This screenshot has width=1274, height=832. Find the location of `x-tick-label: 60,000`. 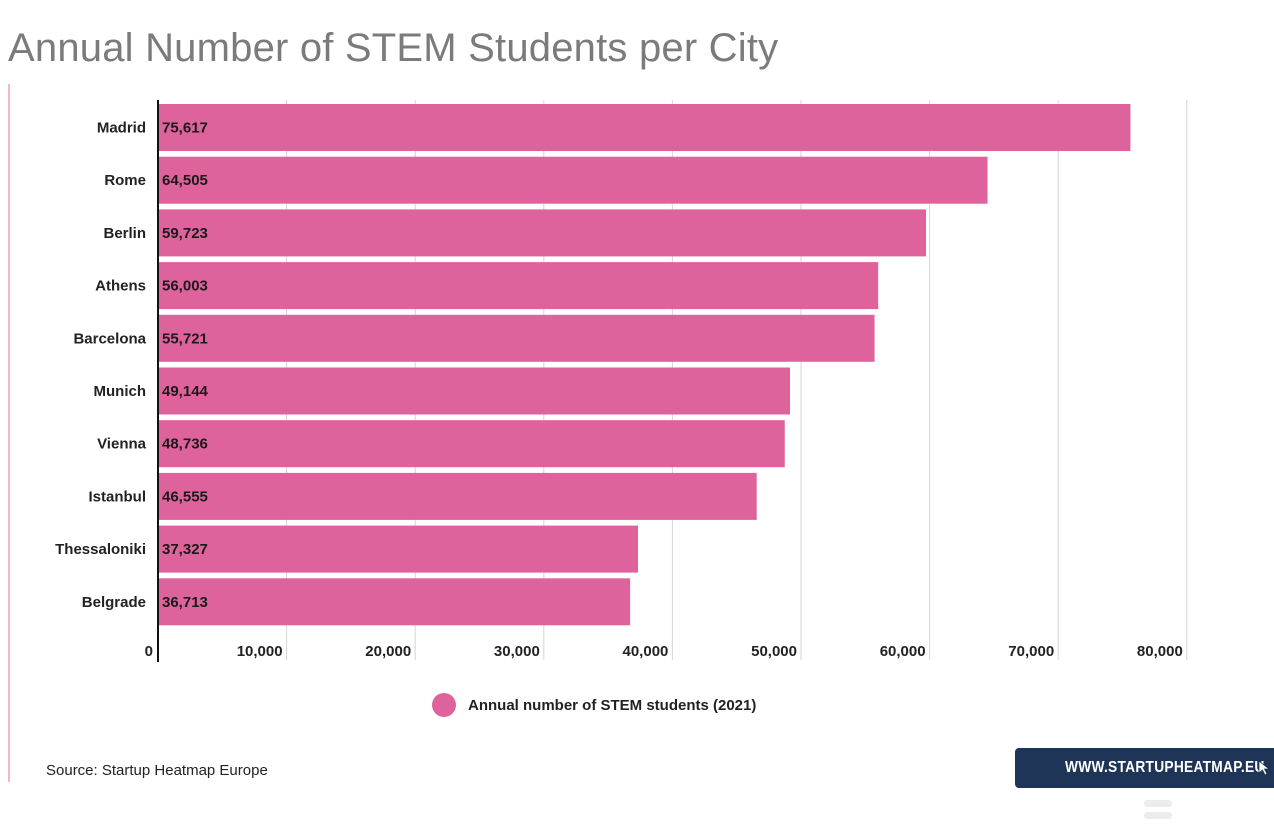

x-tick-label: 60,000 is located at coordinates (903, 651).